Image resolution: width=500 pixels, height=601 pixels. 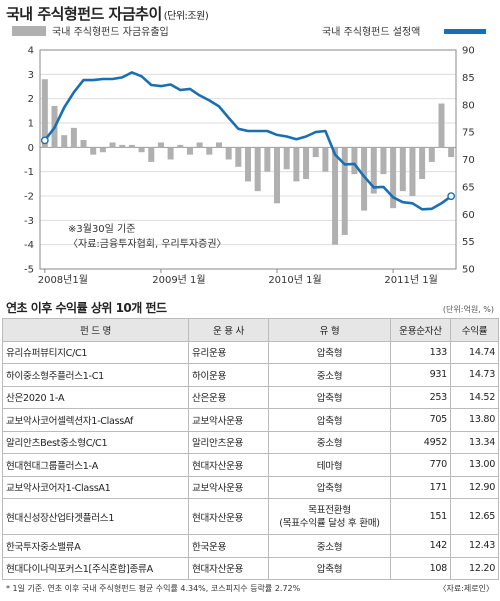 I want to click on header-company: 운 용 사, so click(x=228, y=330).